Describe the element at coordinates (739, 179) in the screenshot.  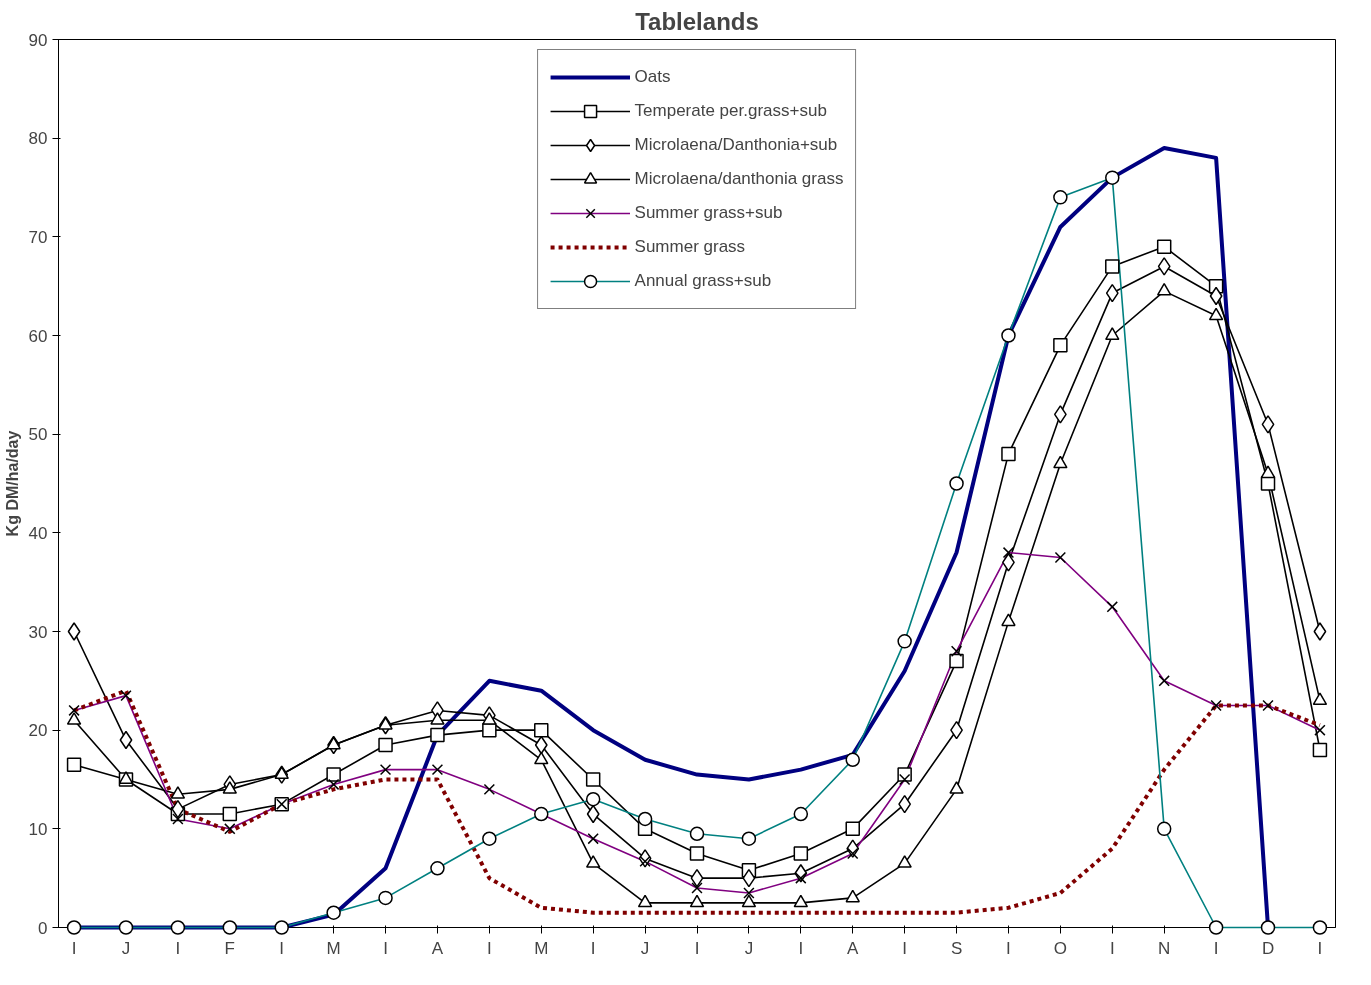
I see `legend-label: Microlaena/danthonia grass` at that location.